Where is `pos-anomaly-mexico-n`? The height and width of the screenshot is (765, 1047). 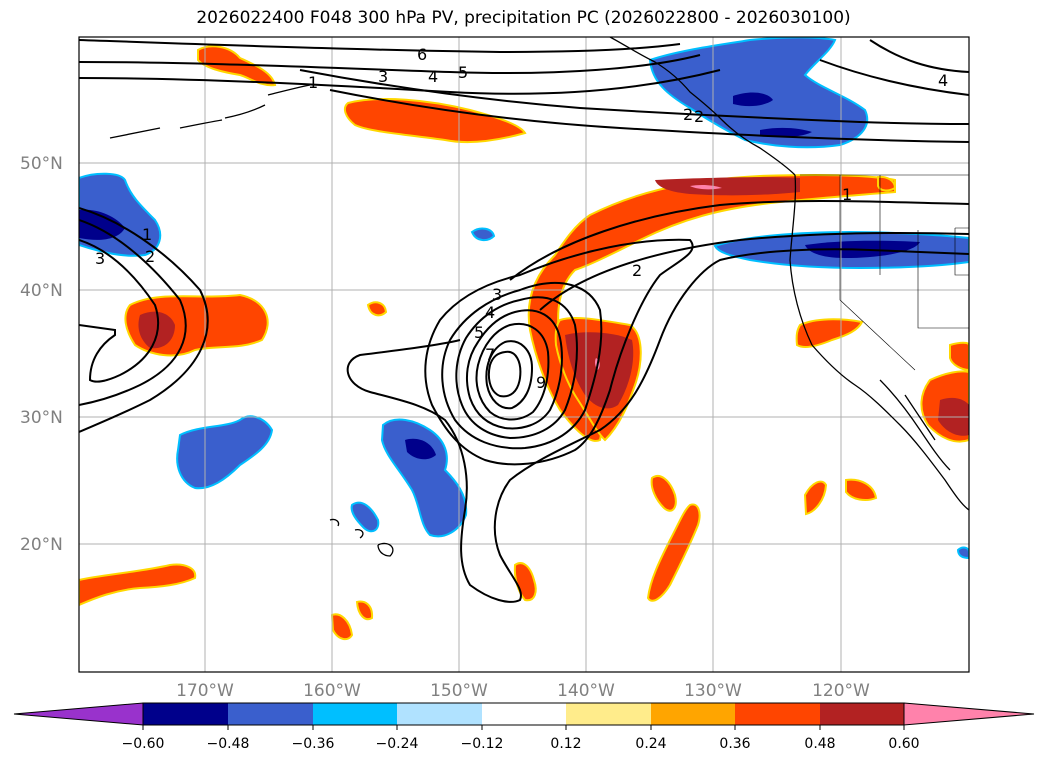
pos-anomaly-mexico-n is located at coordinates (959, 356).